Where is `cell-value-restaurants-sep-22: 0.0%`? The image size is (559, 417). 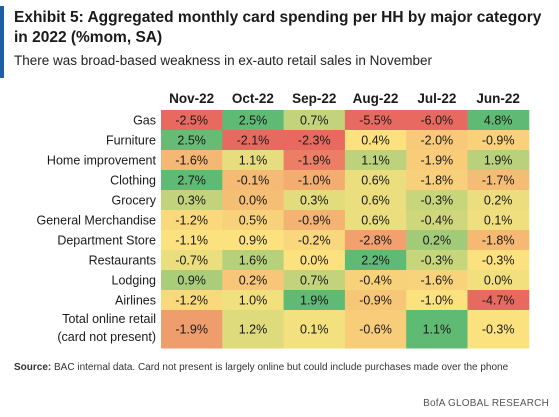
cell-value-restaurants-sep-22: 0.0% is located at coordinates (314, 261).